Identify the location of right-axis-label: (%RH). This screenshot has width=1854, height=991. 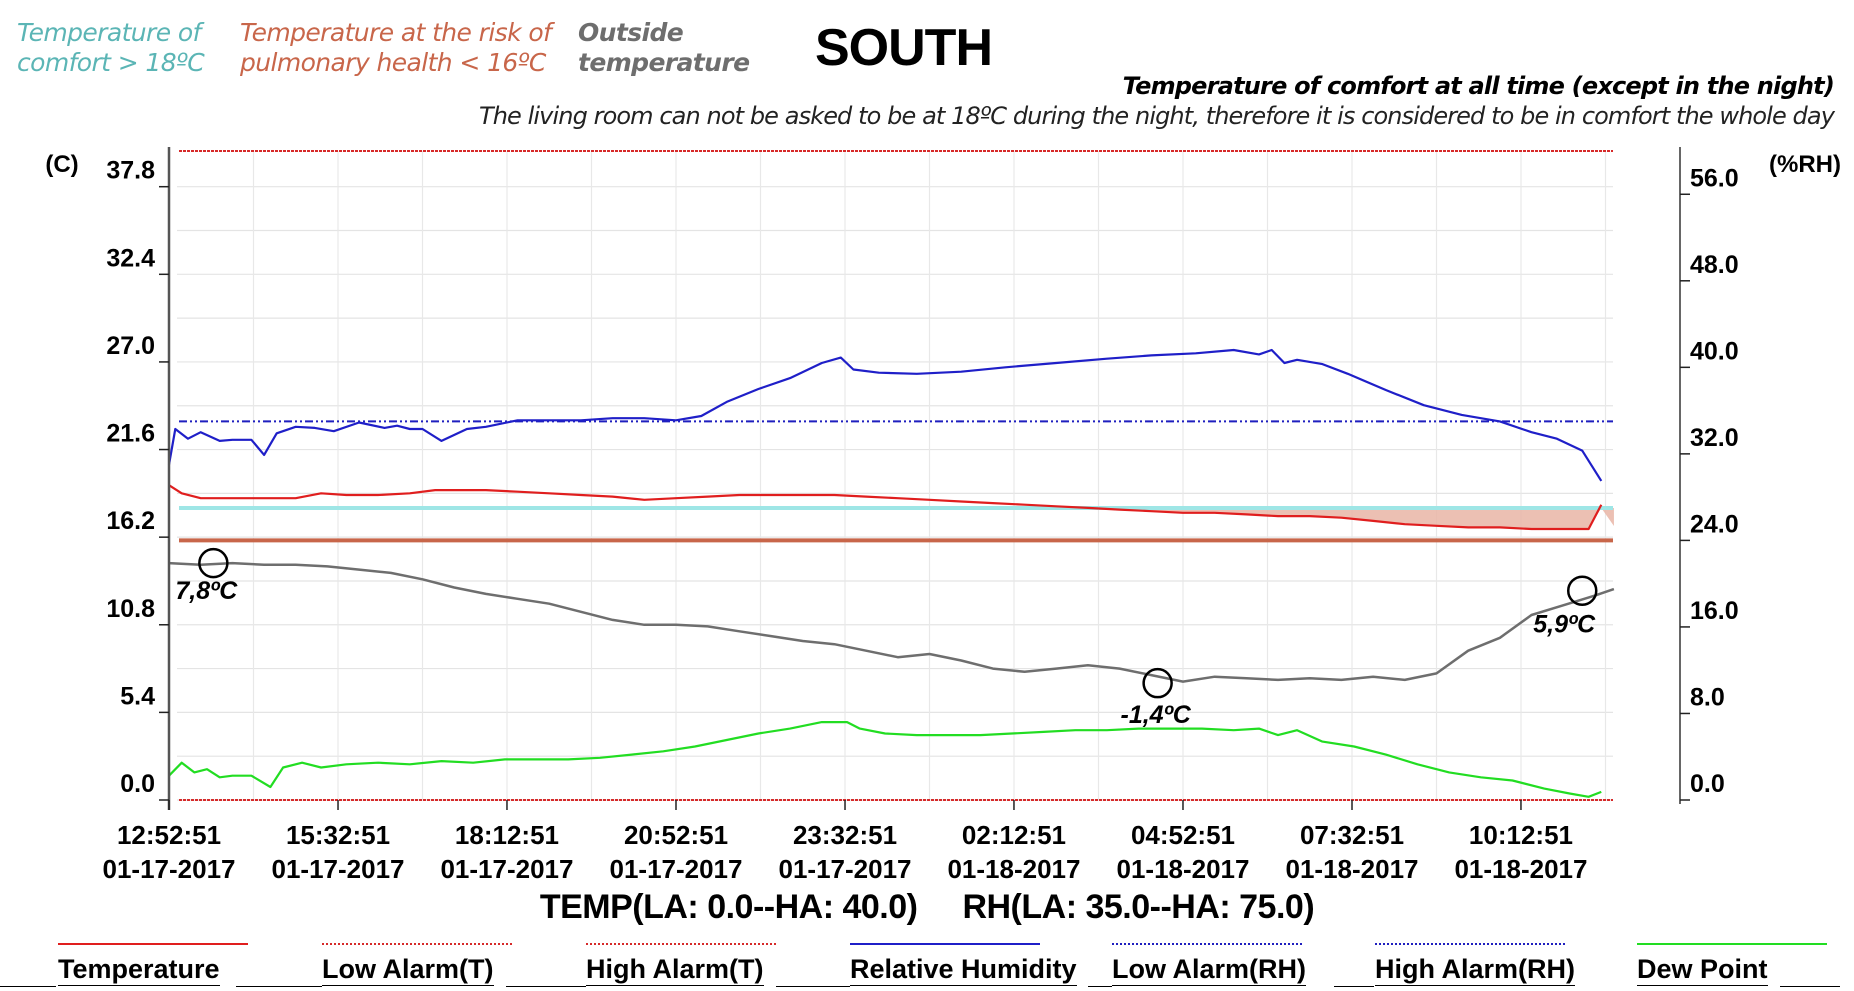
(1805, 164).